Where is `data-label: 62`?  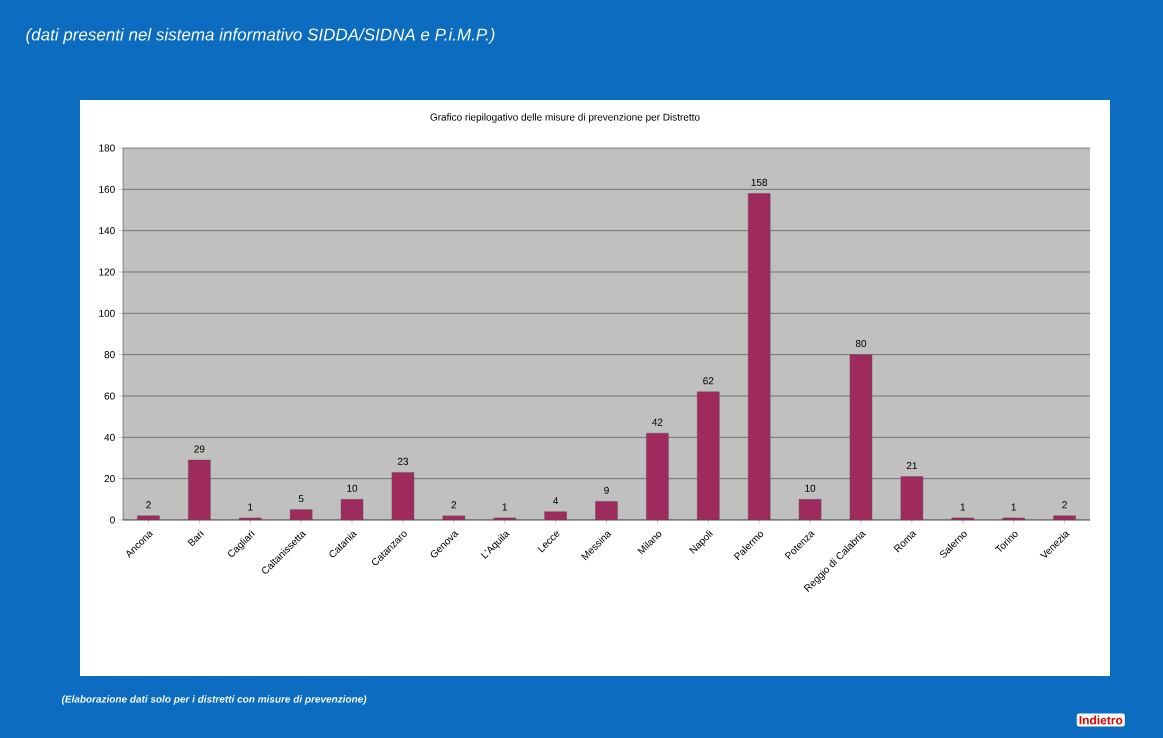 data-label: 62 is located at coordinates (708, 381).